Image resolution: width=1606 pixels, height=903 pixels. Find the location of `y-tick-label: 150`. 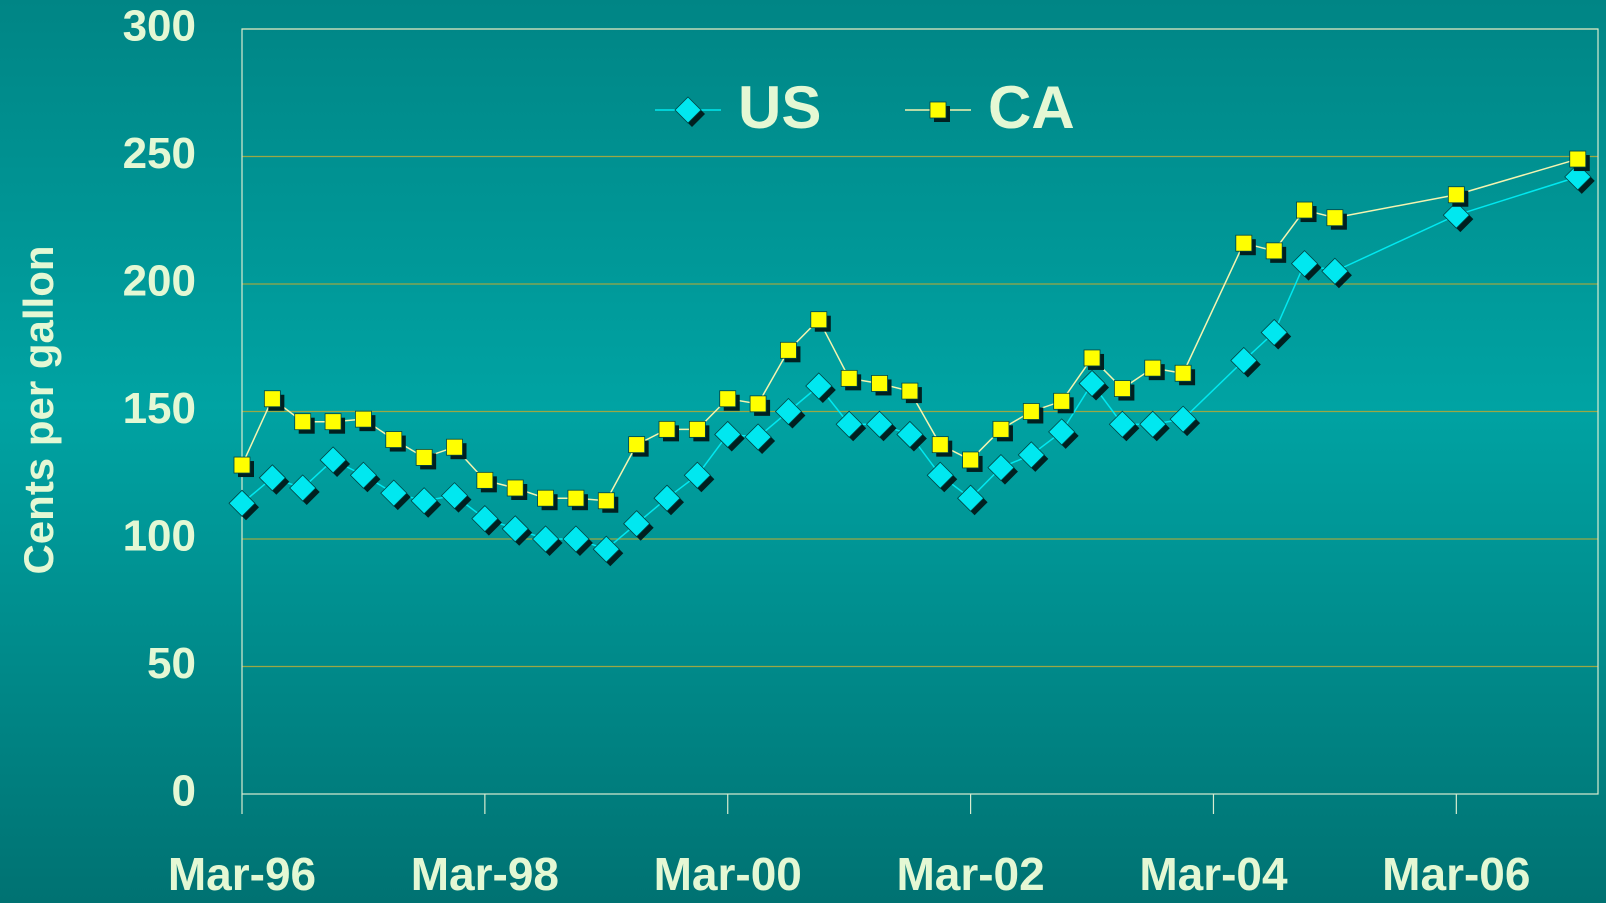

y-tick-label: 150 is located at coordinates (159, 408).